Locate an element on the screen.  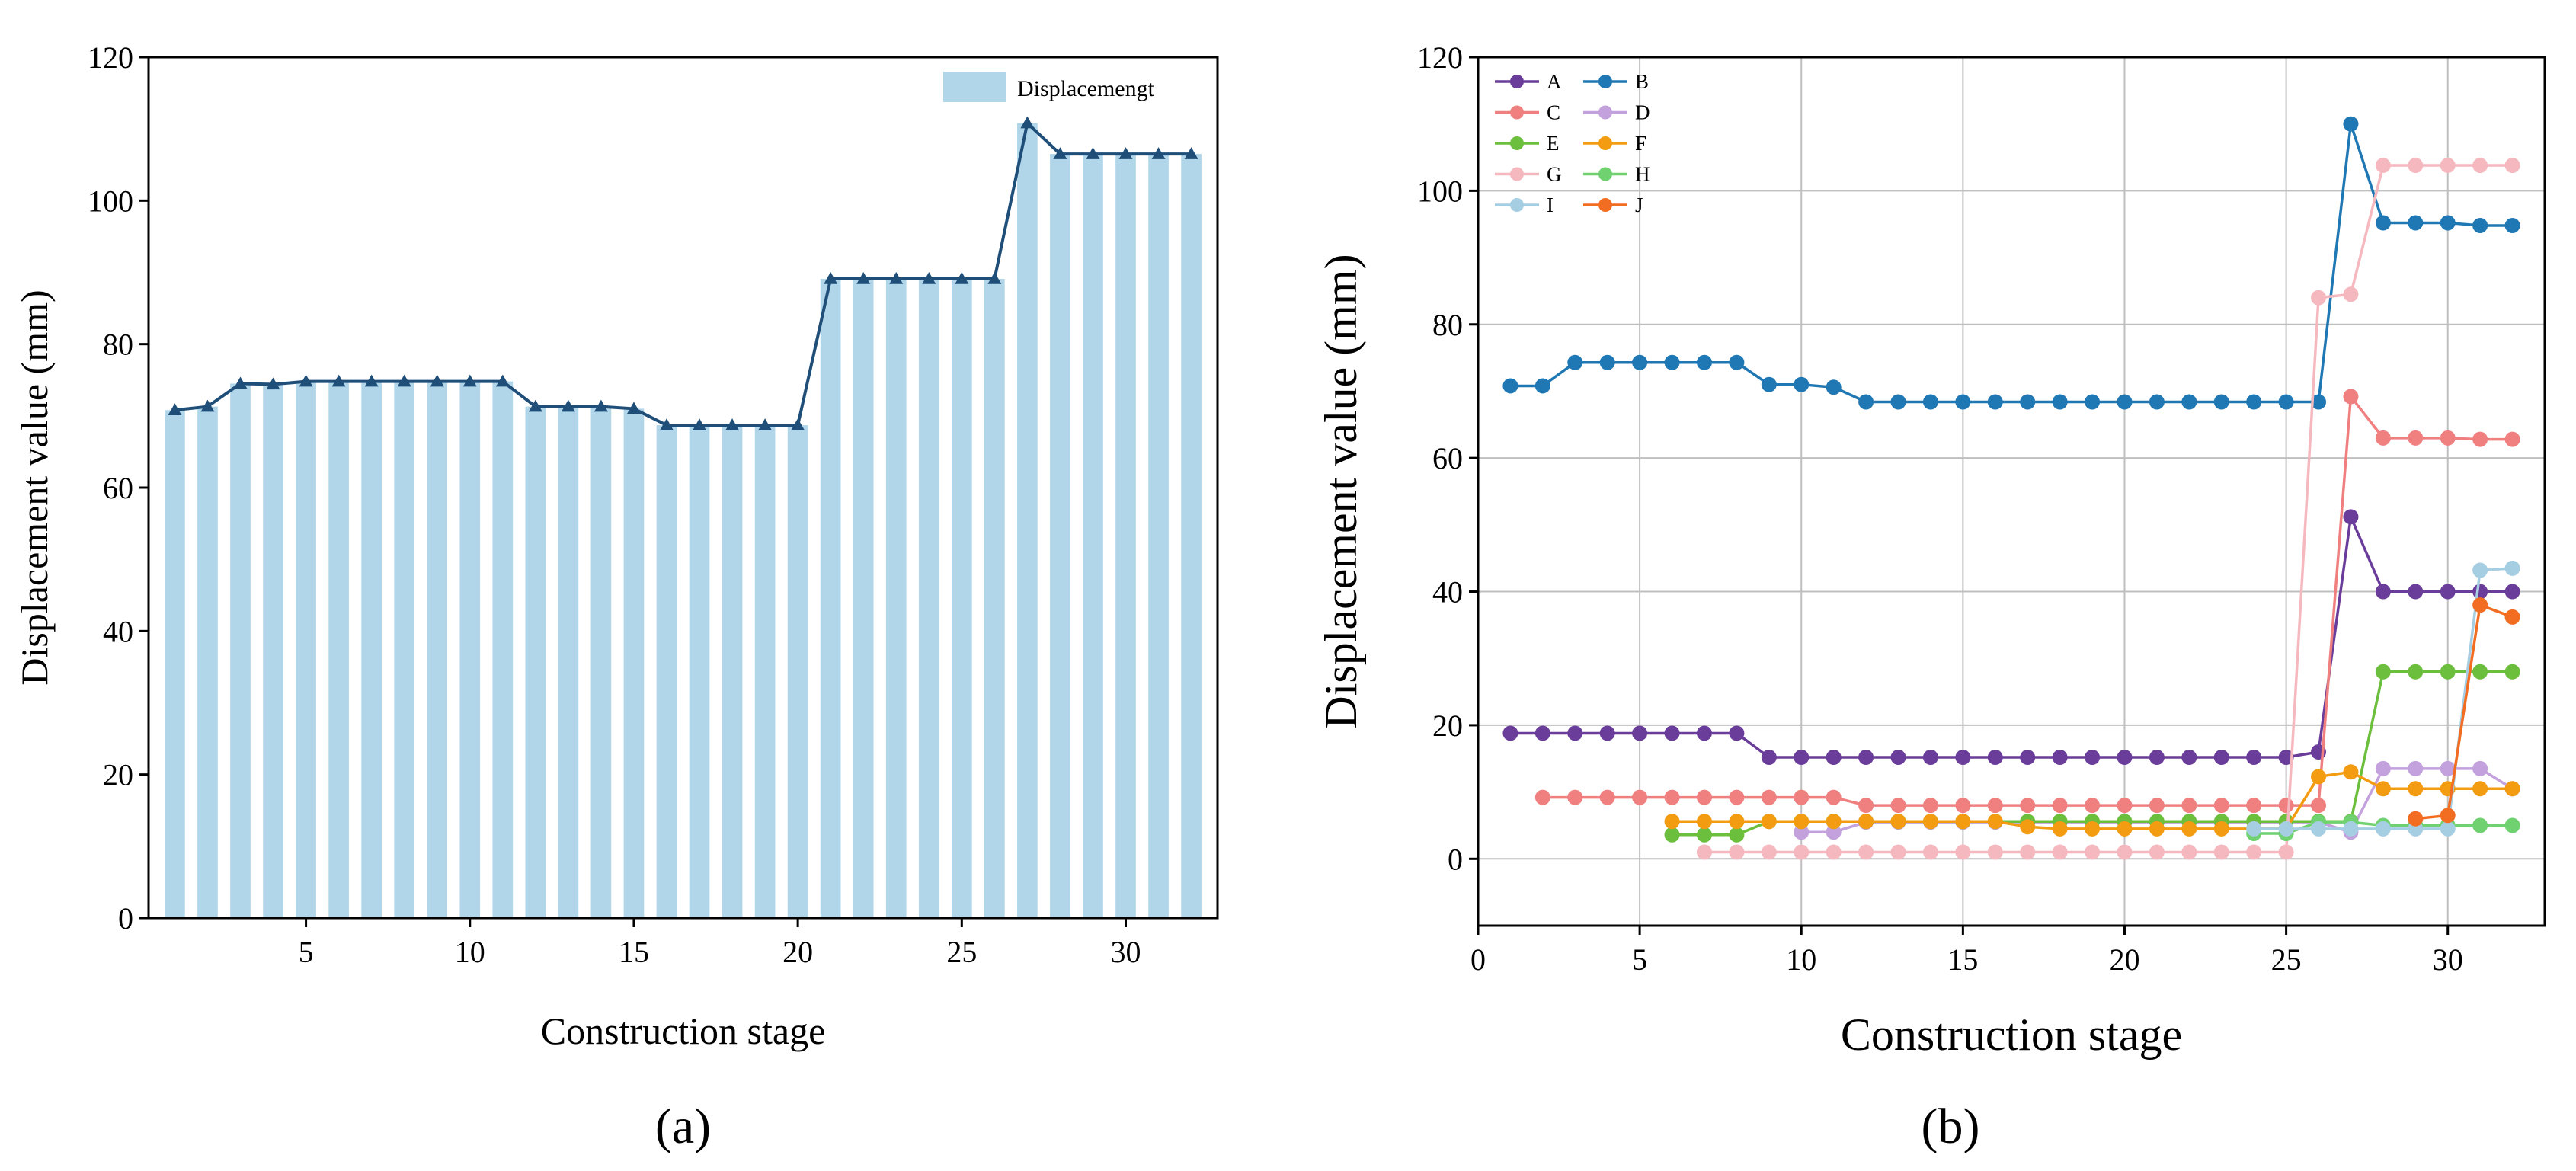
b-series-I is located at coordinates (2383, 698).